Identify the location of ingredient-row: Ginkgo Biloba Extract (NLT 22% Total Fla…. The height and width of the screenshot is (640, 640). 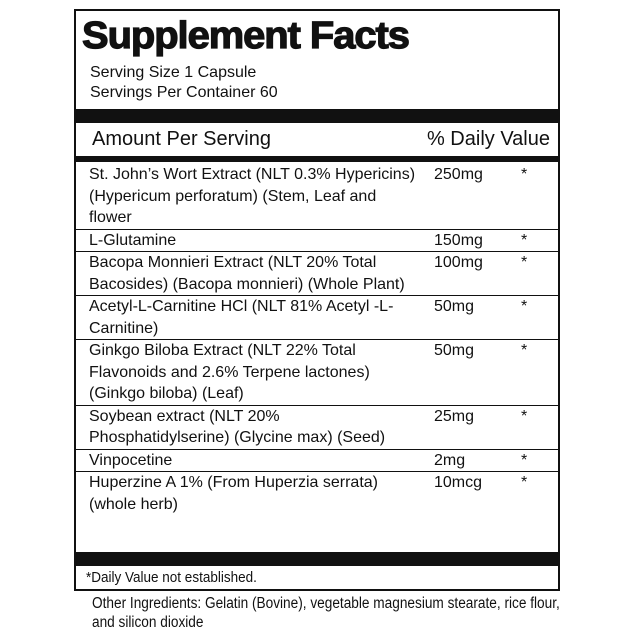
(317, 373).